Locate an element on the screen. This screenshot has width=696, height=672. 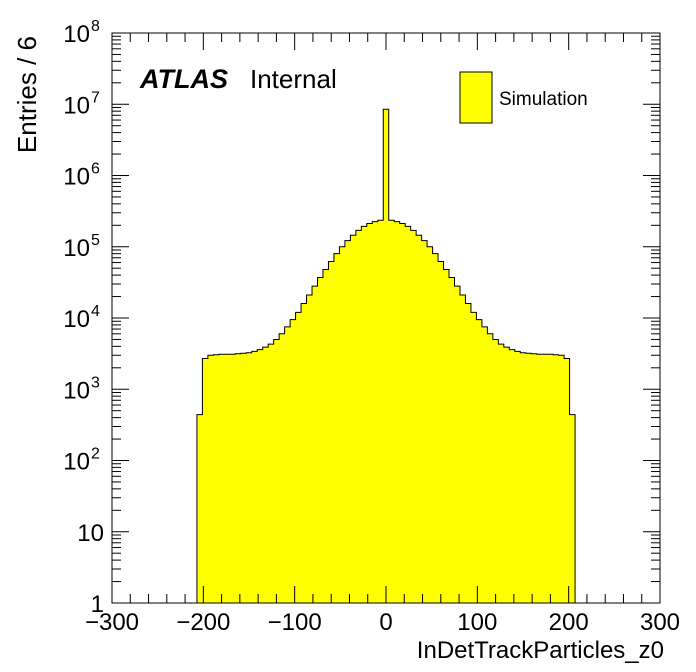
y-axis-label: Entries / 6 is located at coordinates (27, 94).